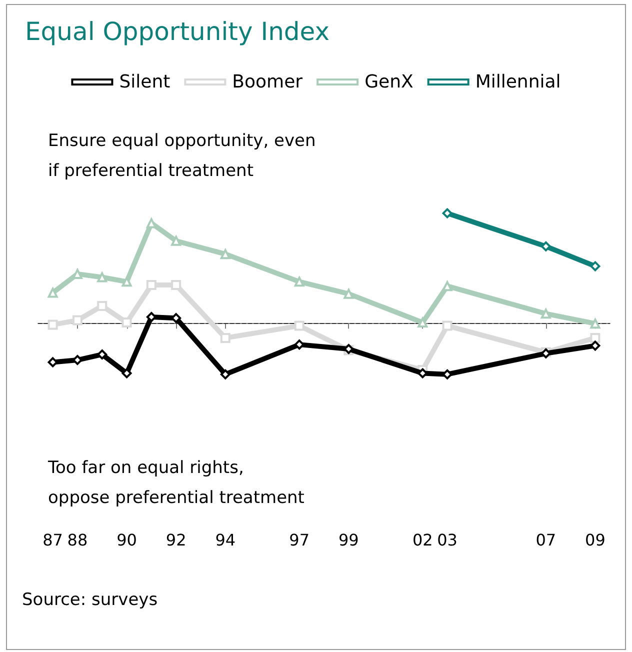 The width and height of the screenshot is (632, 652). Describe the element at coordinates (518, 82) in the screenshot. I see `legend-label: Millennial` at that location.